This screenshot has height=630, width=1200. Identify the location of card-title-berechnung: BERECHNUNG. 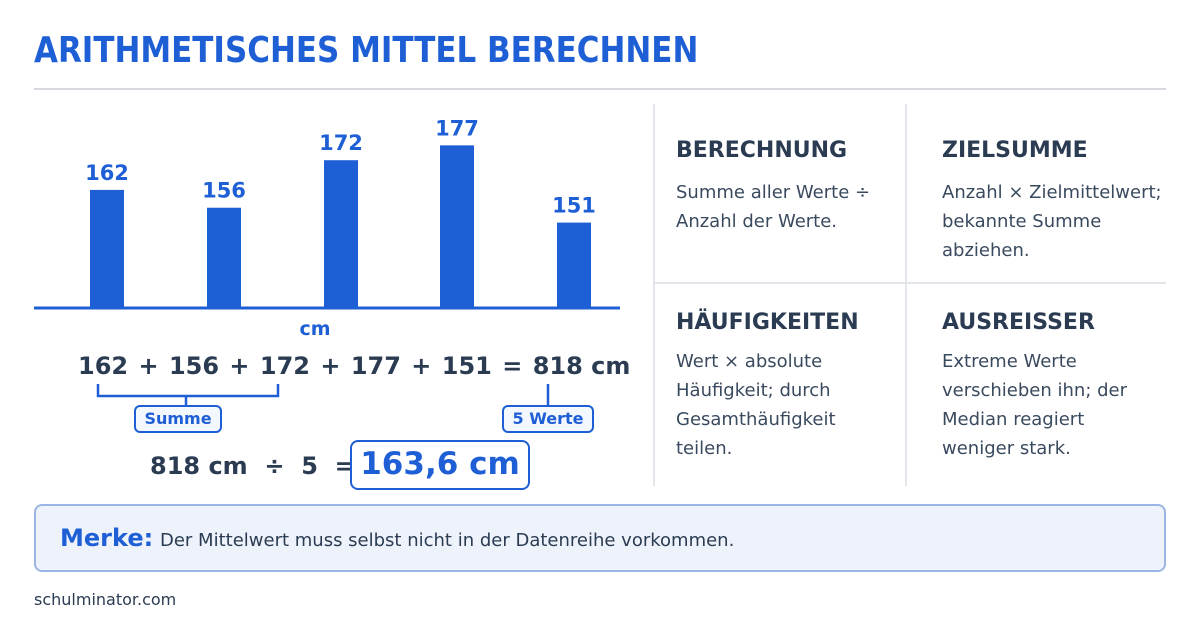
(762, 150).